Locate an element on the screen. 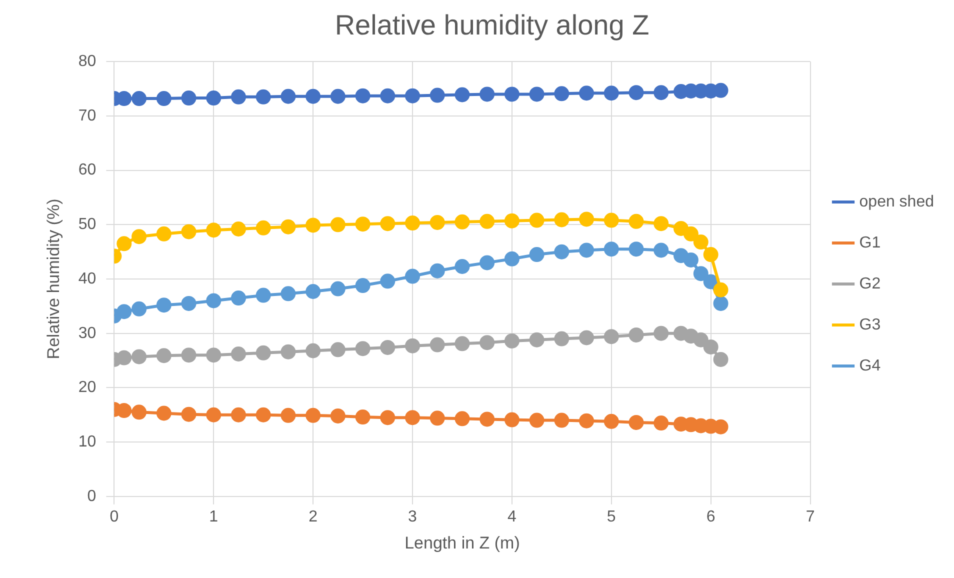 The width and height of the screenshot is (954, 578). y-tick-label: 40 is located at coordinates (87, 279).